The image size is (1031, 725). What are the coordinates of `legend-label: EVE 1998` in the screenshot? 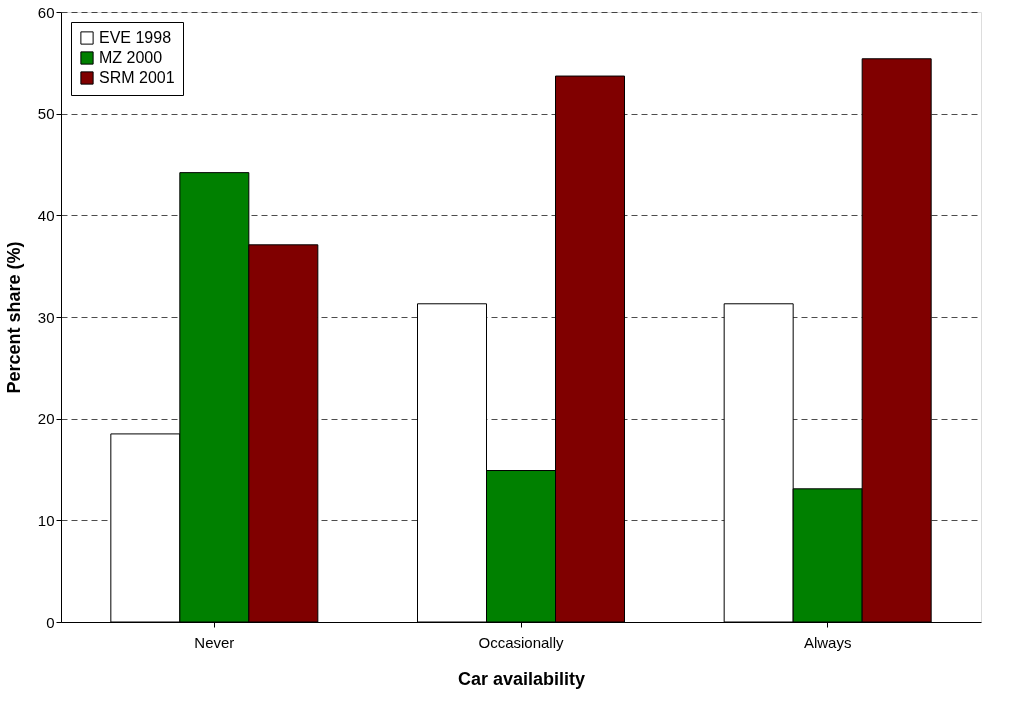 It's located at (135, 37).